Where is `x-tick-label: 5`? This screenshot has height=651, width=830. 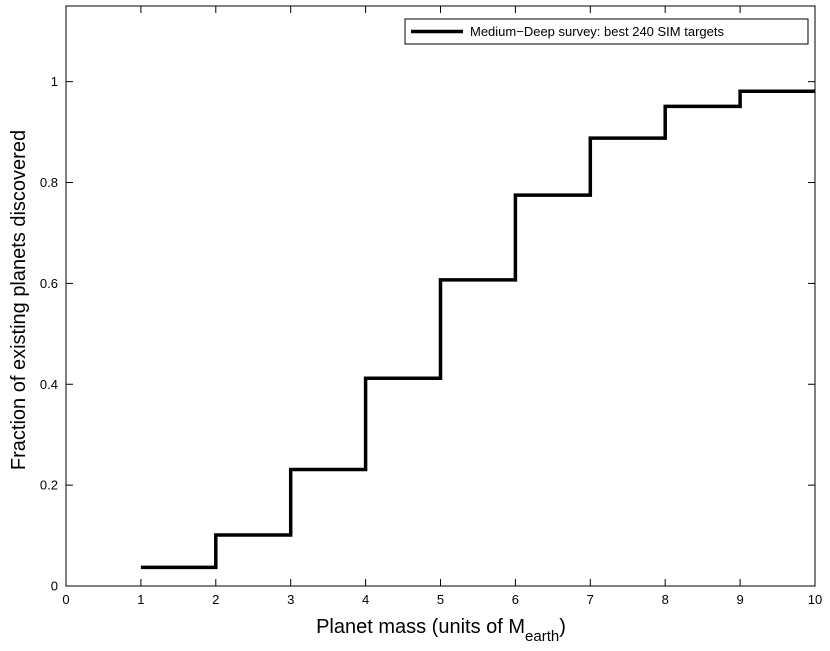
x-tick-label: 5 is located at coordinates (440, 599).